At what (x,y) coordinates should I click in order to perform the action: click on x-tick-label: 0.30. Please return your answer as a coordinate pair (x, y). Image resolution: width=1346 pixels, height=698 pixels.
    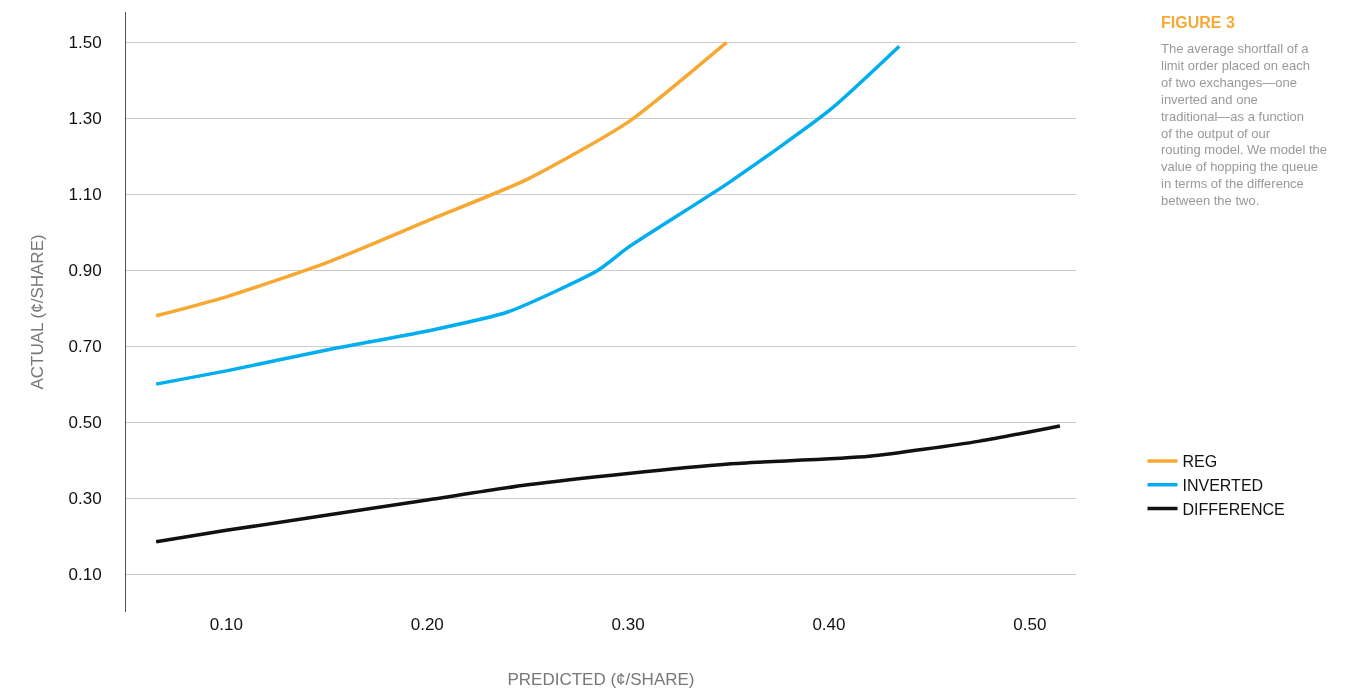
    Looking at the image, I should click on (628, 624).